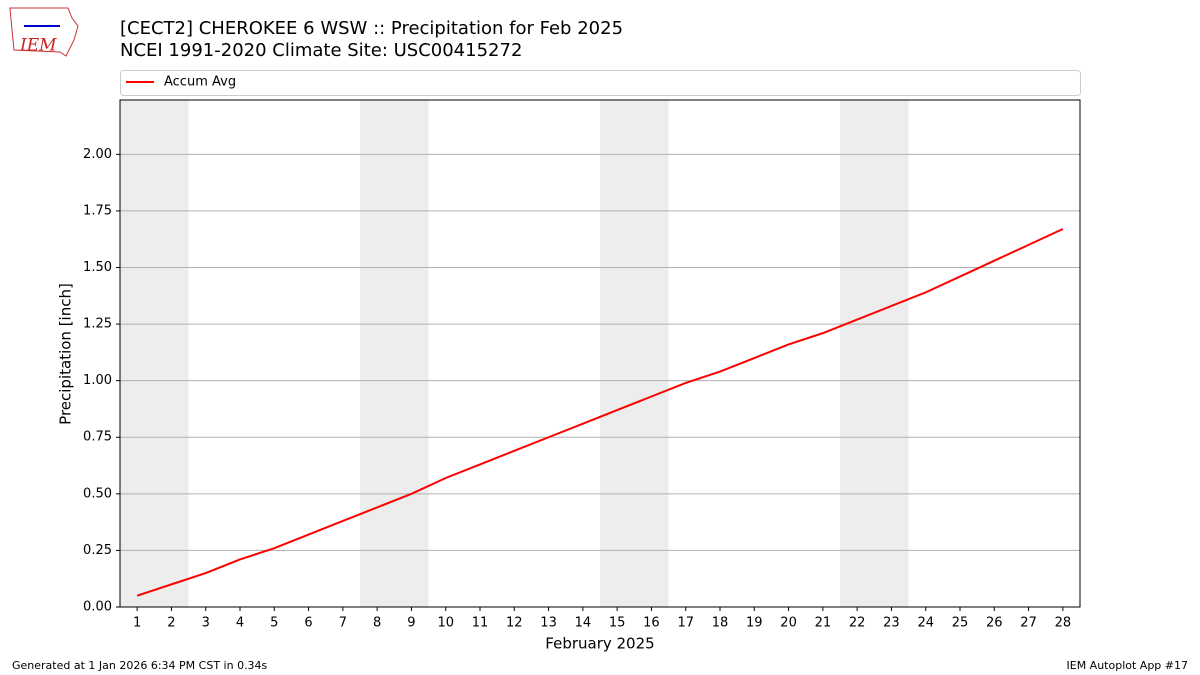 This screenshot has width=1200, height=675. Describe the element at coordinates (411, 623) in the screenshot. I see `x-tick-label: 9` at that location.